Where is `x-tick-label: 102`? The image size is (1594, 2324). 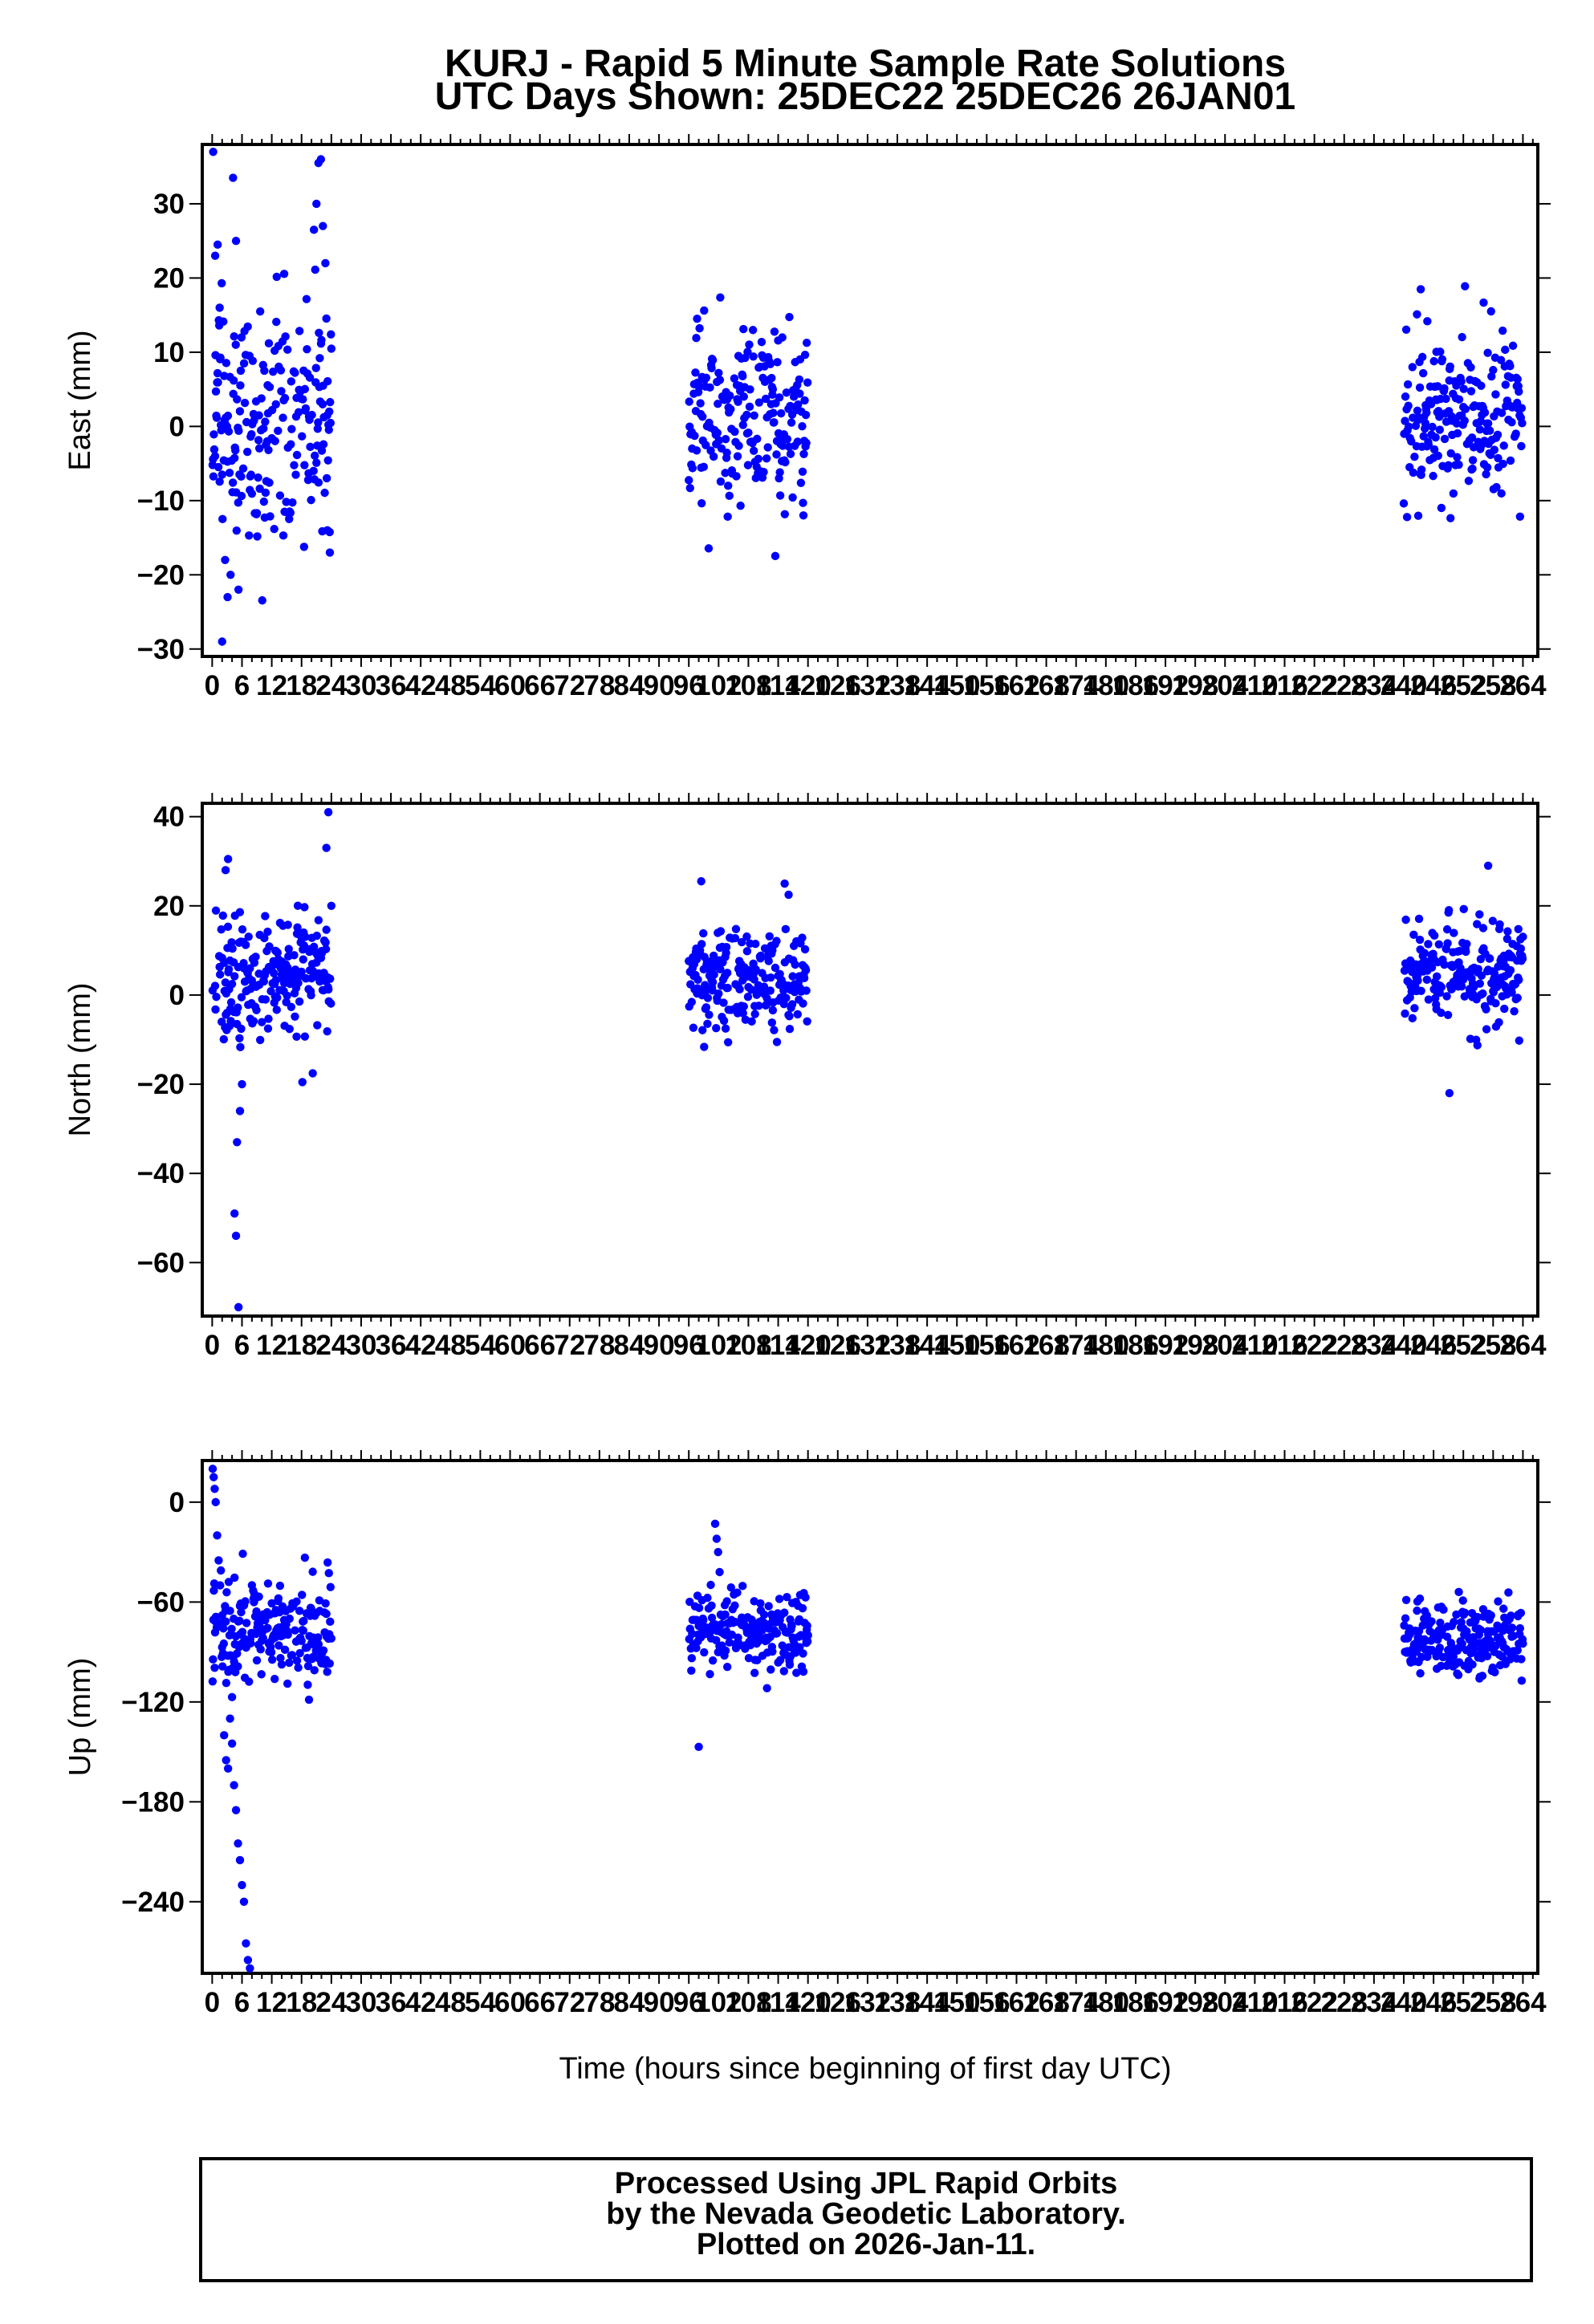 x-tick-label: 102 is located at coordinates (718, 1345).